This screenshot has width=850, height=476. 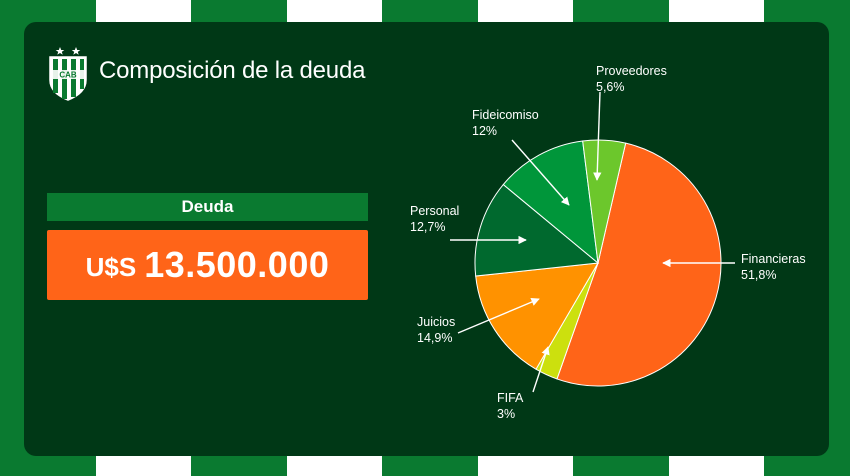 What do you see at coordinates (610, 87) in the screenshot?
I see `slice-percent: 5,6%` at bounding box center [610, 87].